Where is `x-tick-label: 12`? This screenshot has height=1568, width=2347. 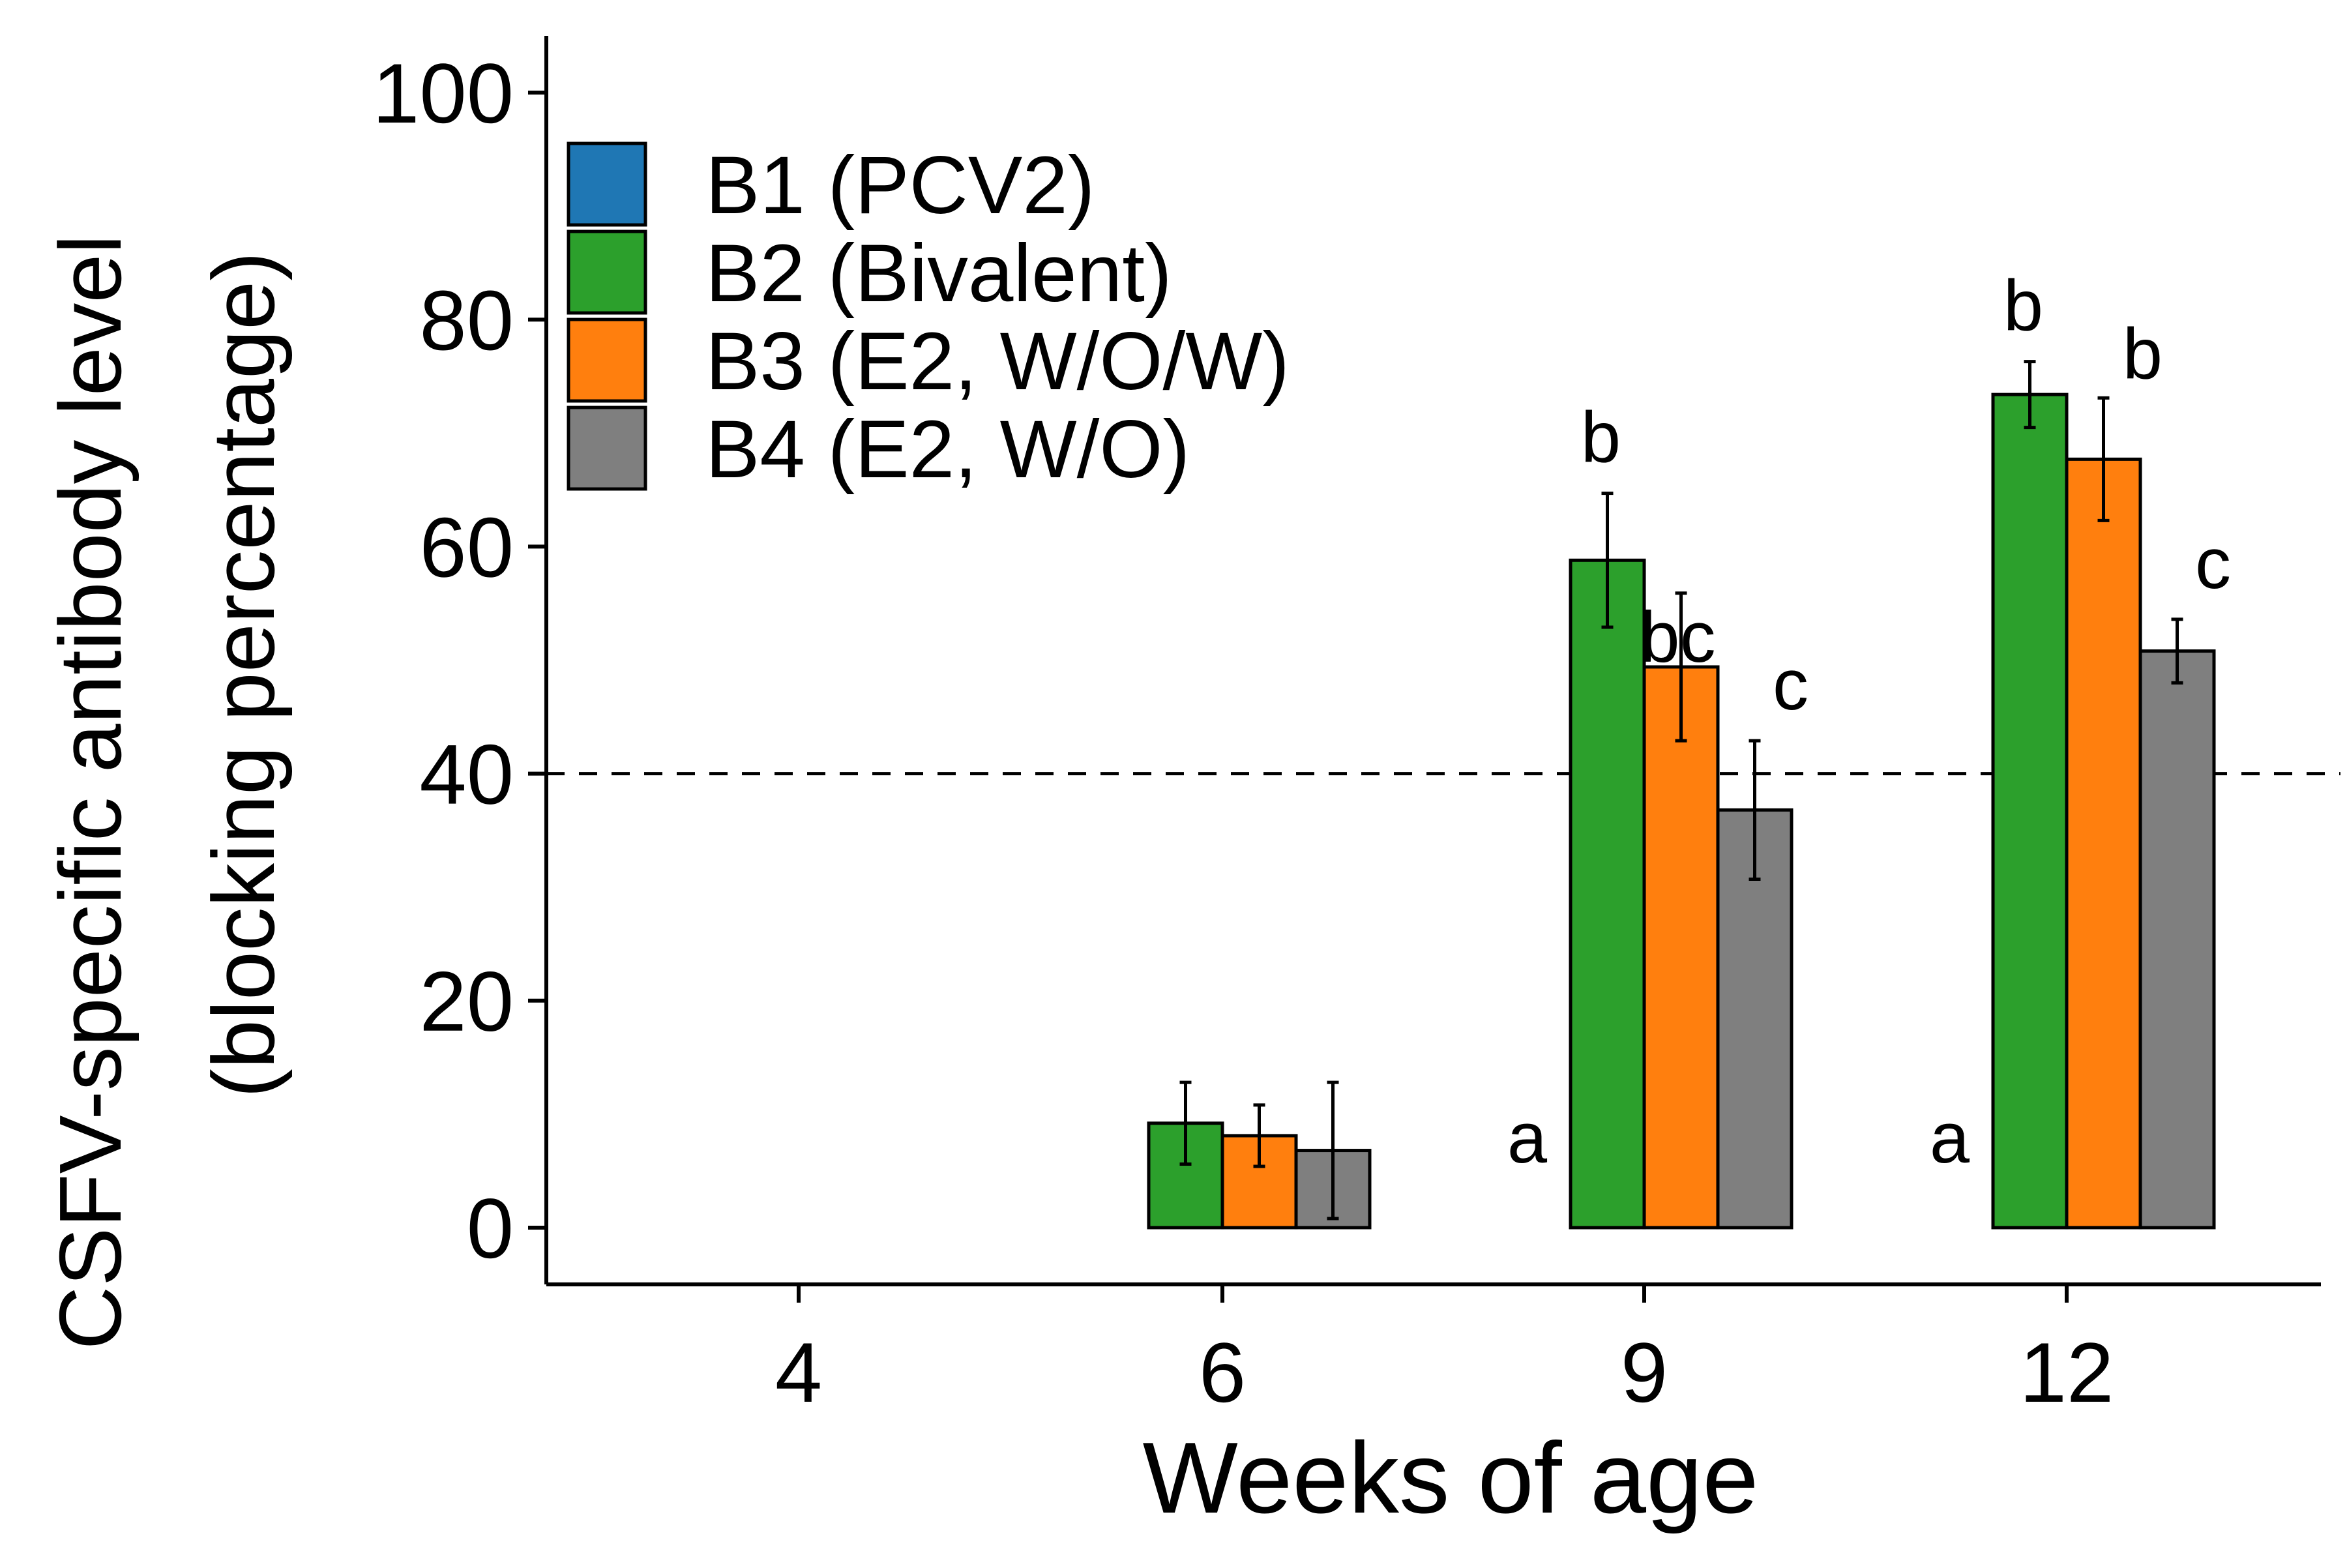 x-tick-label: 12 is located at coordinates (2067, 1373).